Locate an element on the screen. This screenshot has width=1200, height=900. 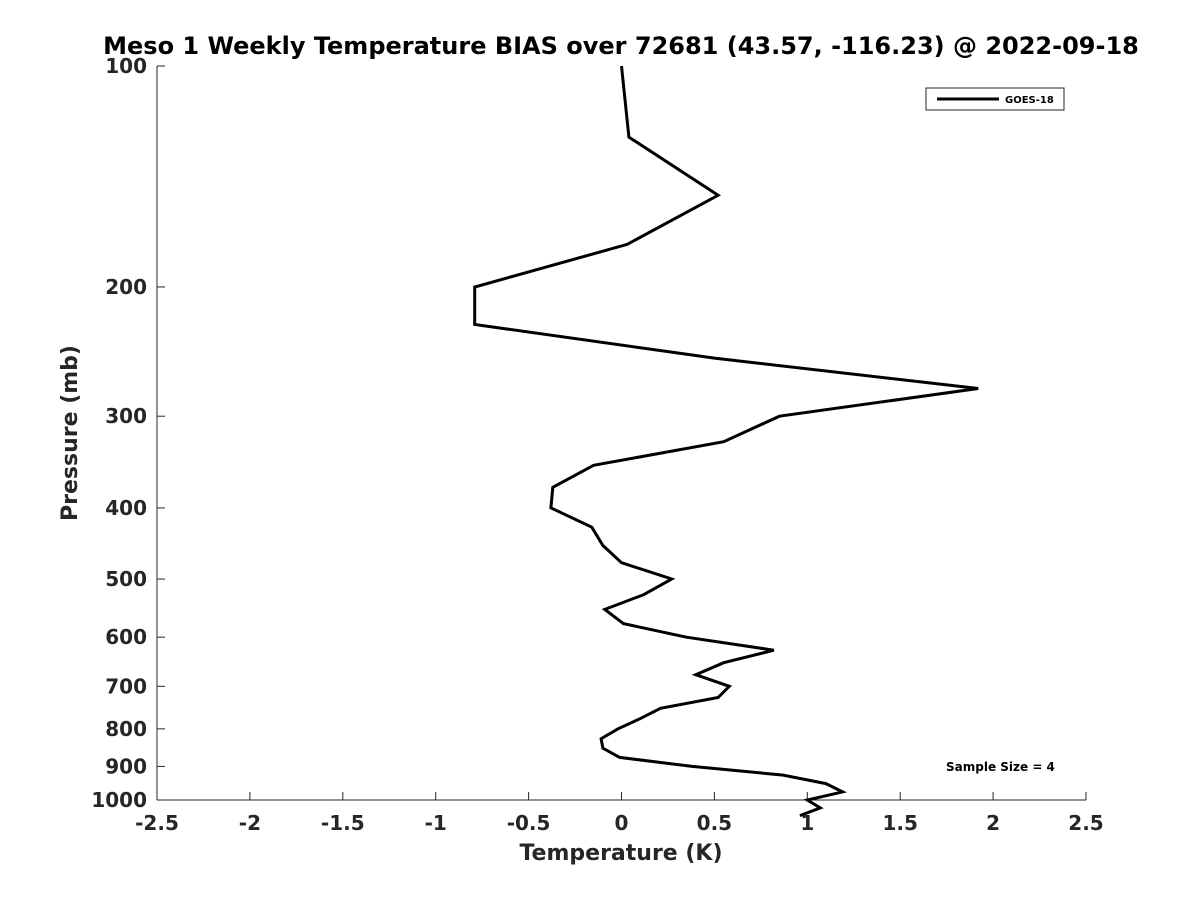
y-tick-label: 800 is located at coordinates (126, 729).